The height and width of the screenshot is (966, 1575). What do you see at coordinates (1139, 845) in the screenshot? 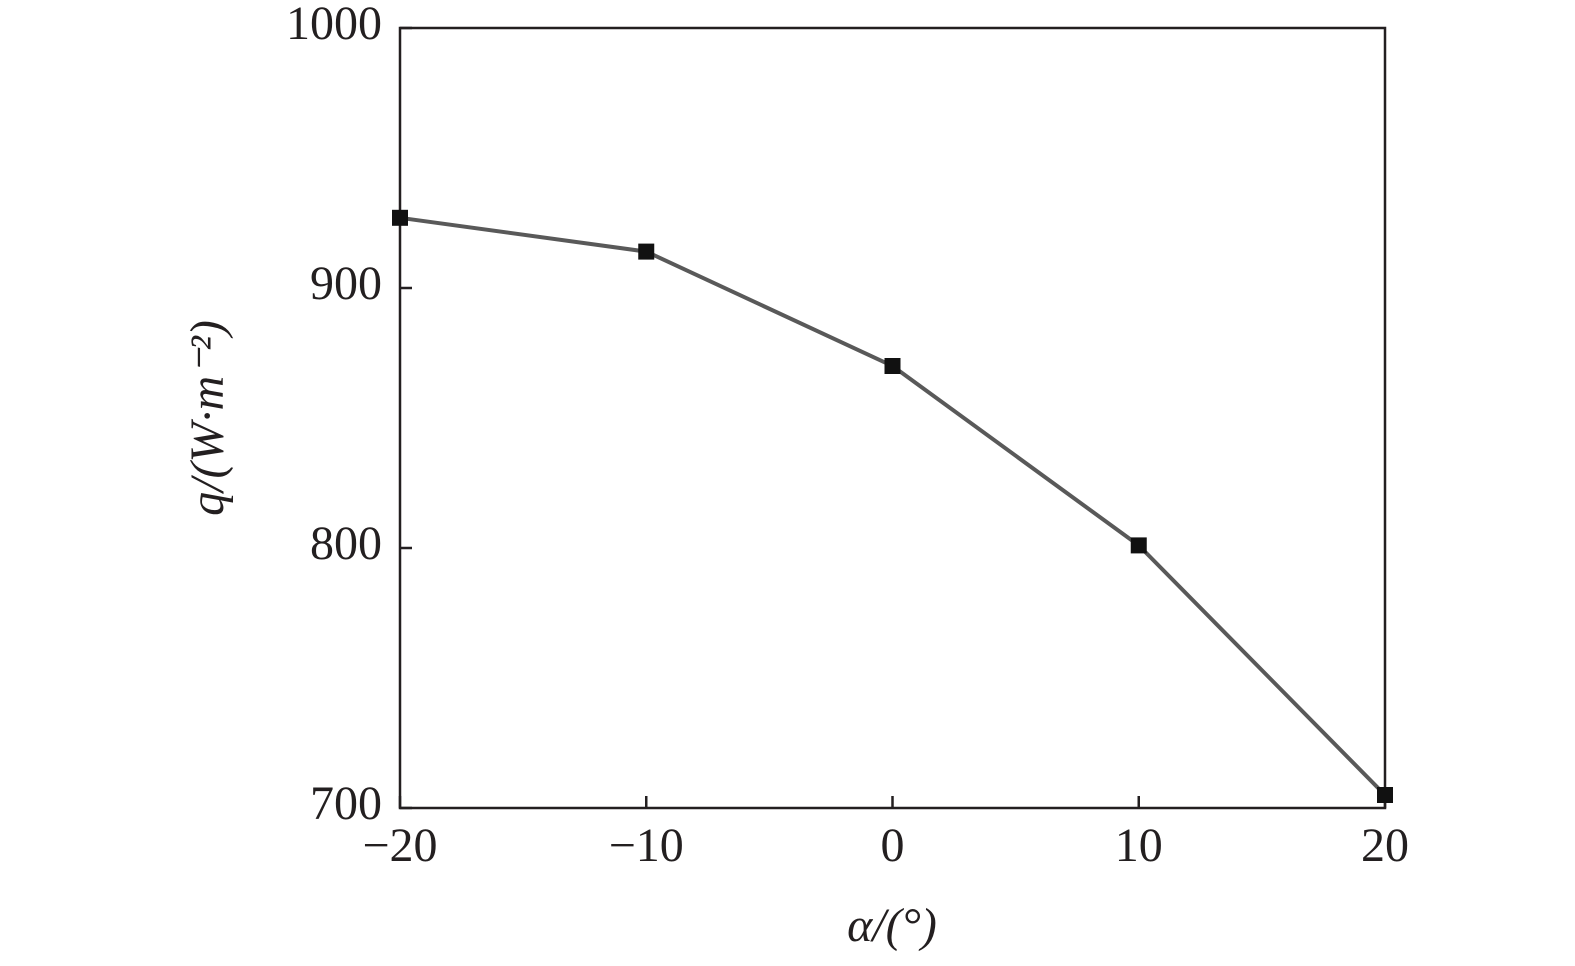
I see `x-tick-label: 10` at bounding box center [1139, 845].